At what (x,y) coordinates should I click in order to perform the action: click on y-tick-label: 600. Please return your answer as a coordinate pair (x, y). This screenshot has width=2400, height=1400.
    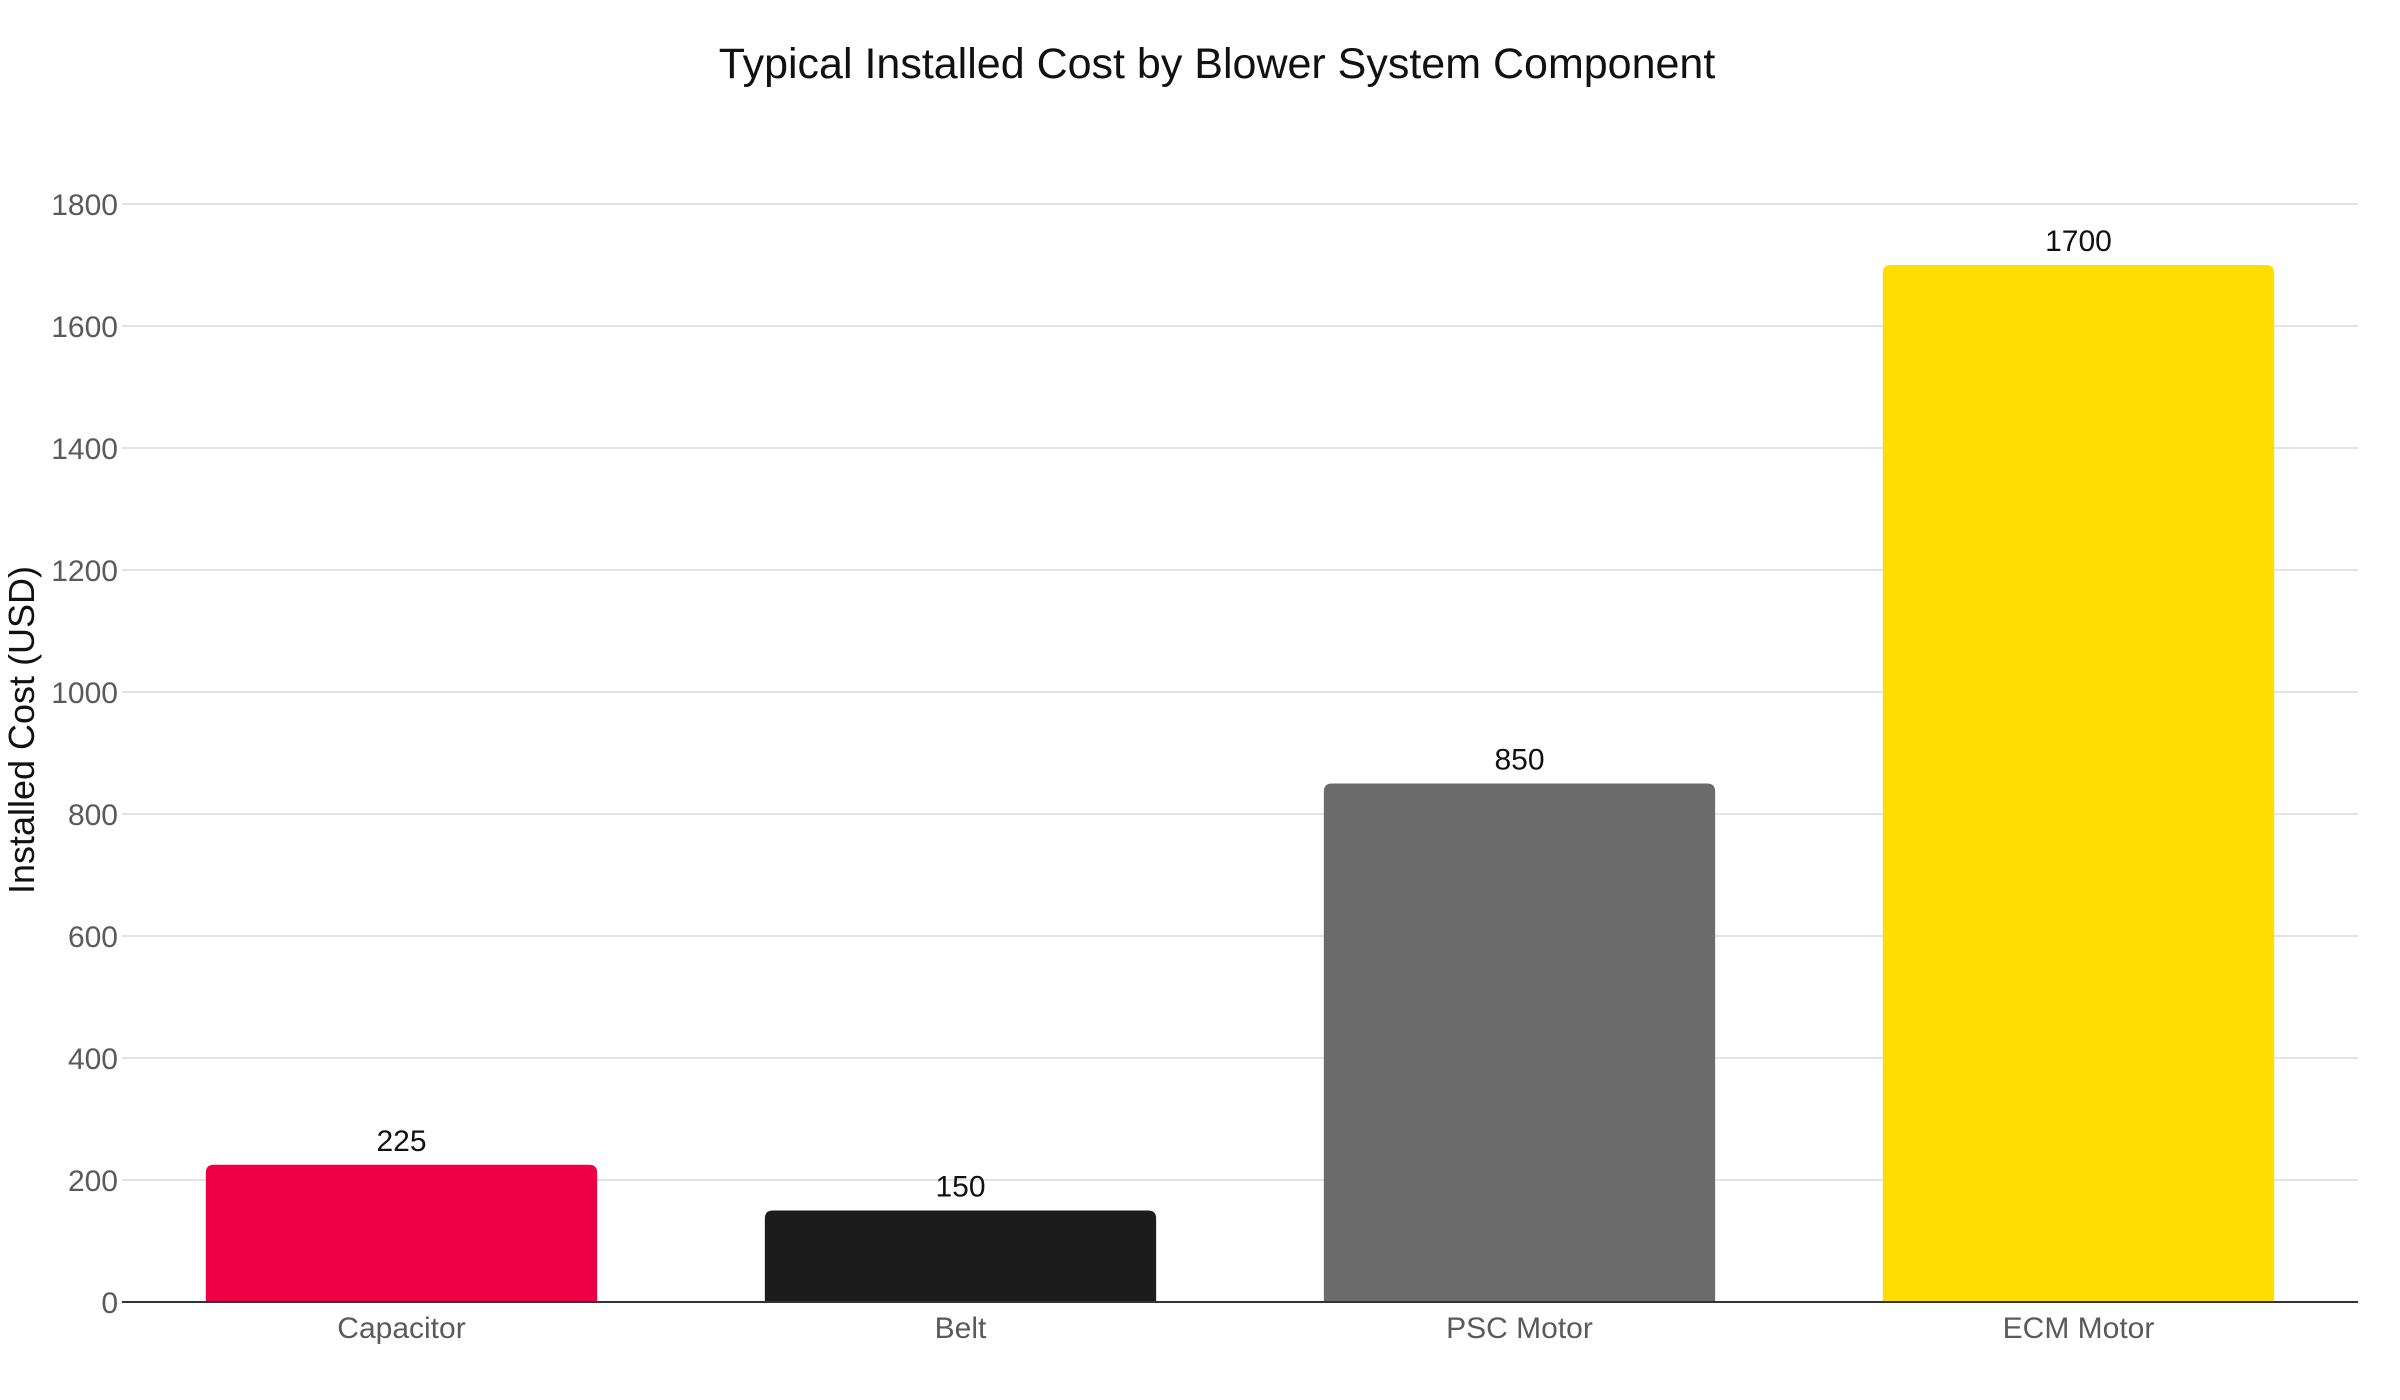
    Looking at the image, I should click on (93, 937).